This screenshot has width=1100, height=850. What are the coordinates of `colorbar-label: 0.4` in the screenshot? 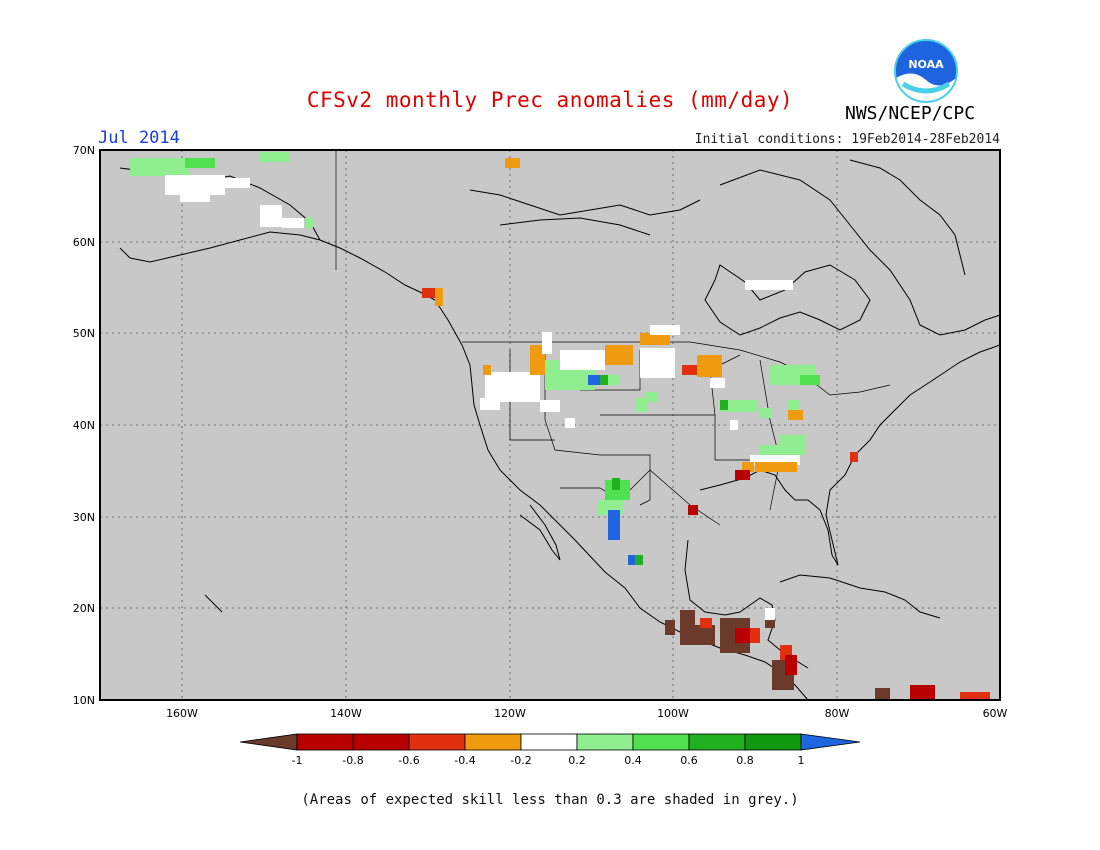 It's located at (633, 760).